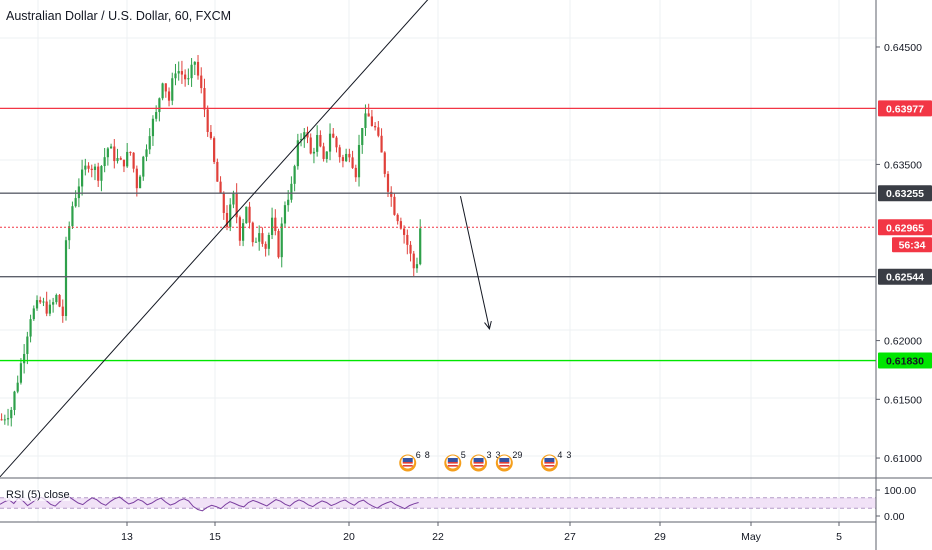  I want to click on rsi-tick-label: 0.00, so click(894, 517).